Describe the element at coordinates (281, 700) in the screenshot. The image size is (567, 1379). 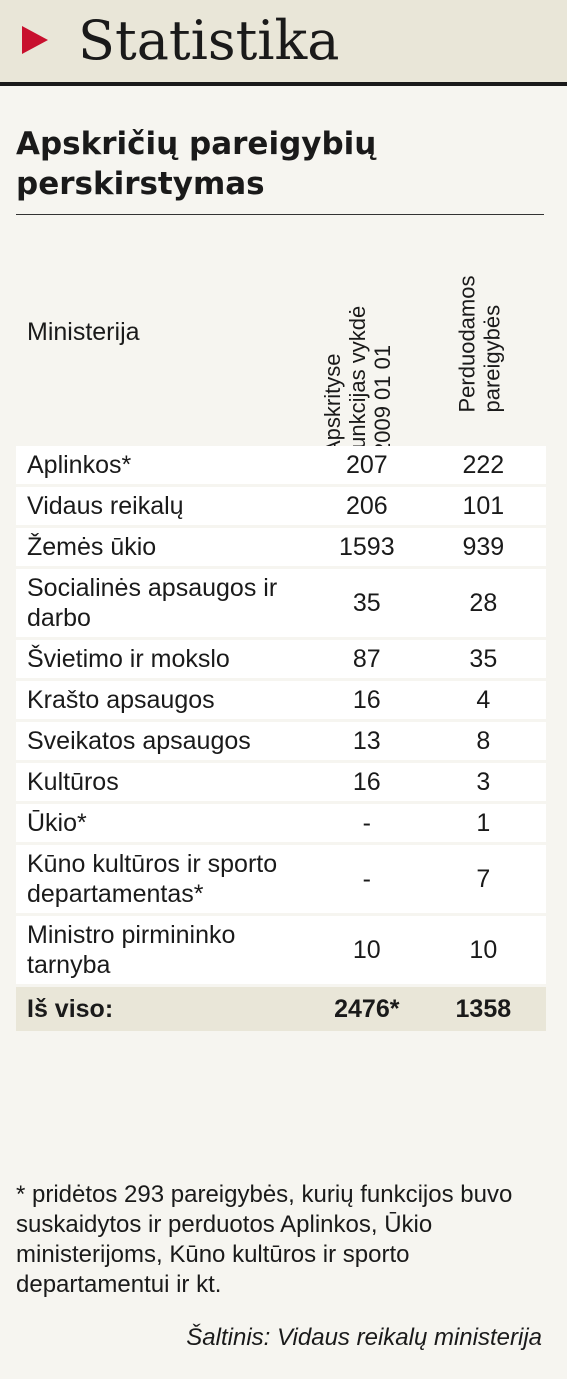
I see `table-row: Krašto apsaugos 16 4` at that location.